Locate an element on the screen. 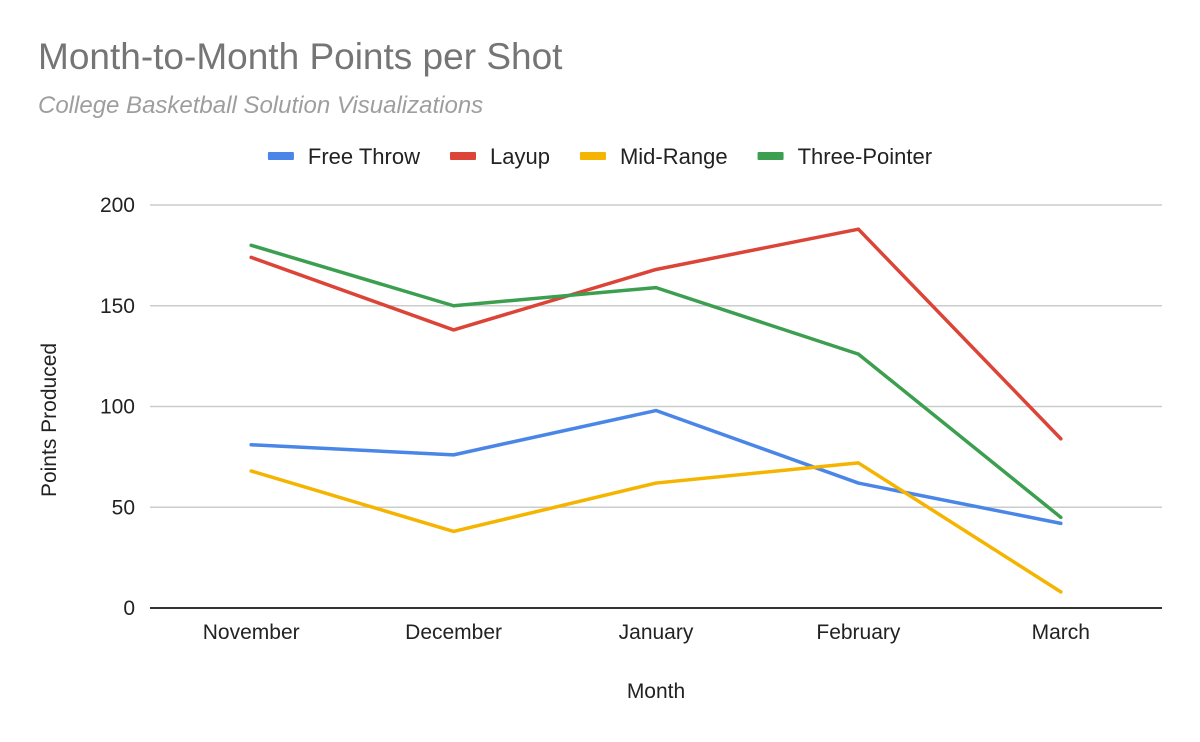  data-point-three-pointer-february is located at coordinates (858, 354).